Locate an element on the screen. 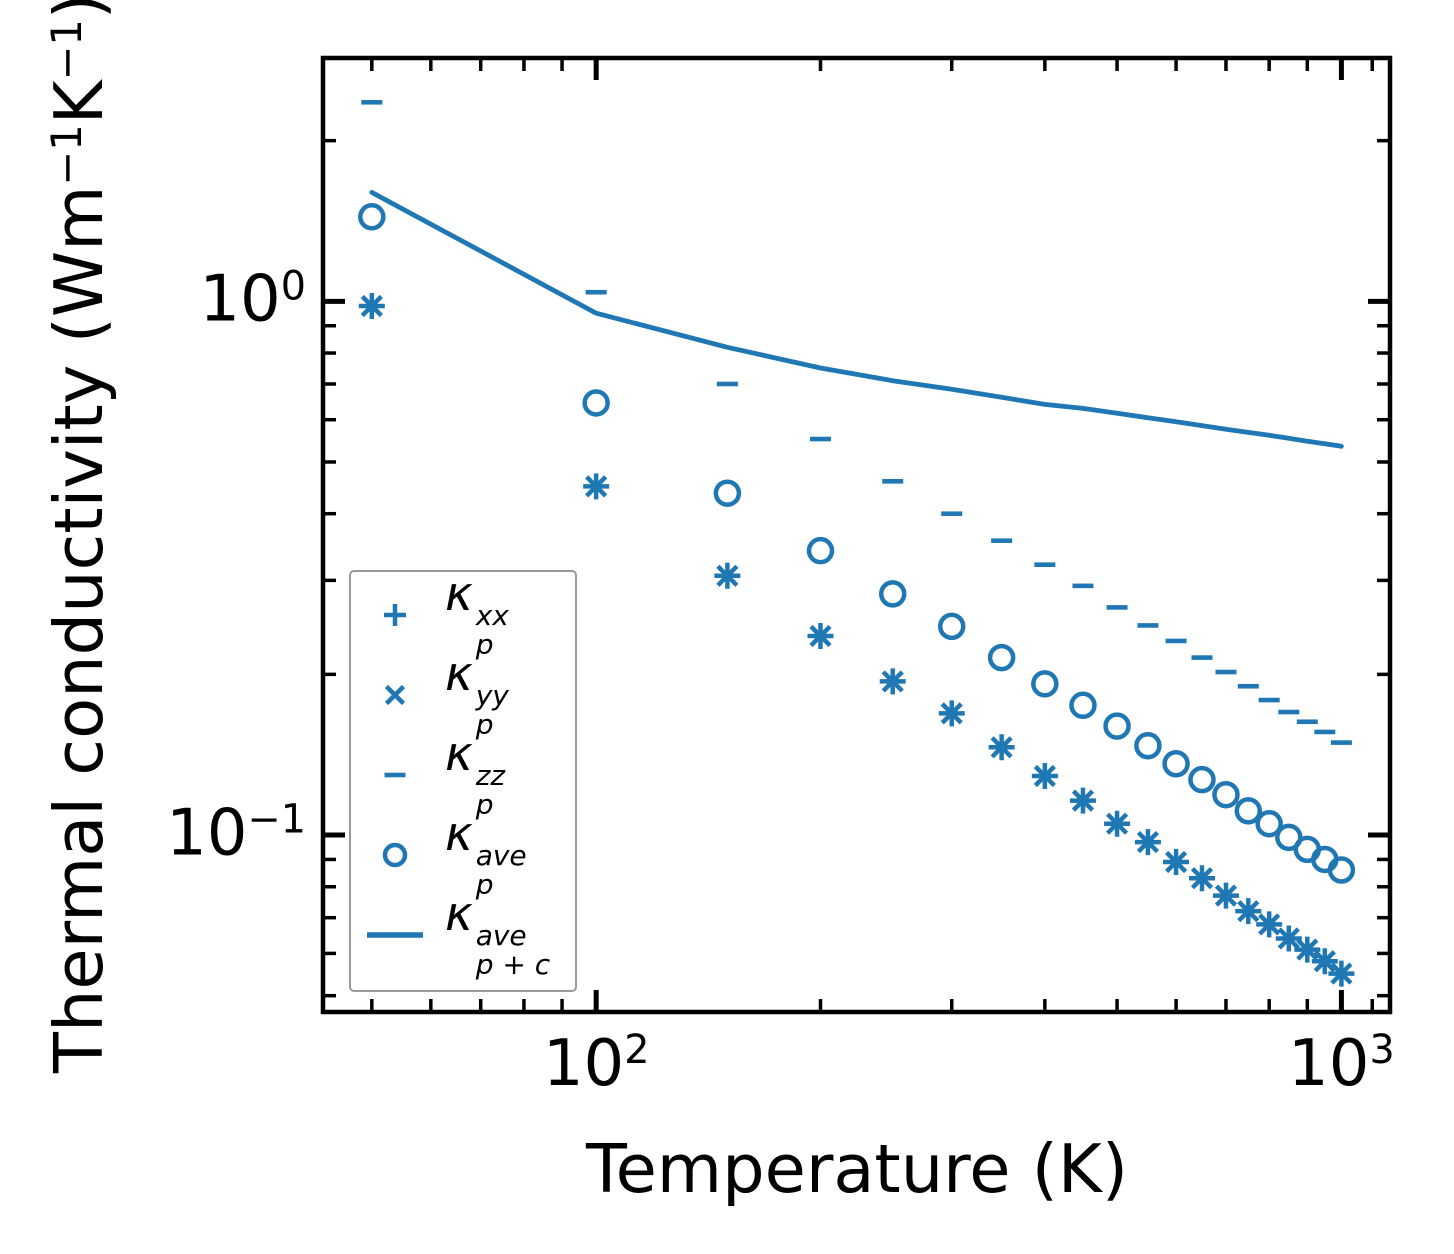 The image size is (1454, 1254). legend-entry-ave: κ ave p is located at coordinates (460, 855).